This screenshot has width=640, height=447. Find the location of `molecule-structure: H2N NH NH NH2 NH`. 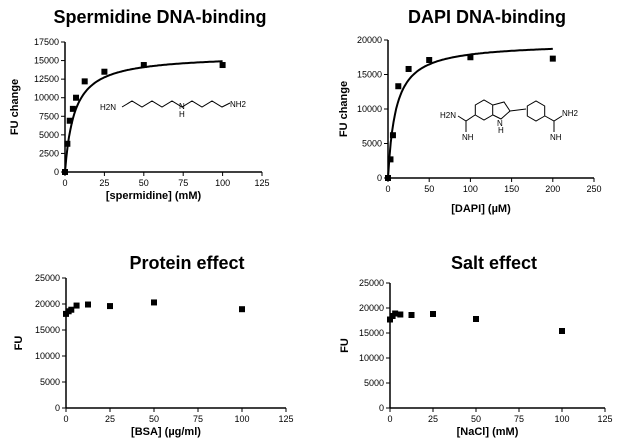

molecule-structure: H2N NH NH NH2 NH is located at coordinates (509, 120).